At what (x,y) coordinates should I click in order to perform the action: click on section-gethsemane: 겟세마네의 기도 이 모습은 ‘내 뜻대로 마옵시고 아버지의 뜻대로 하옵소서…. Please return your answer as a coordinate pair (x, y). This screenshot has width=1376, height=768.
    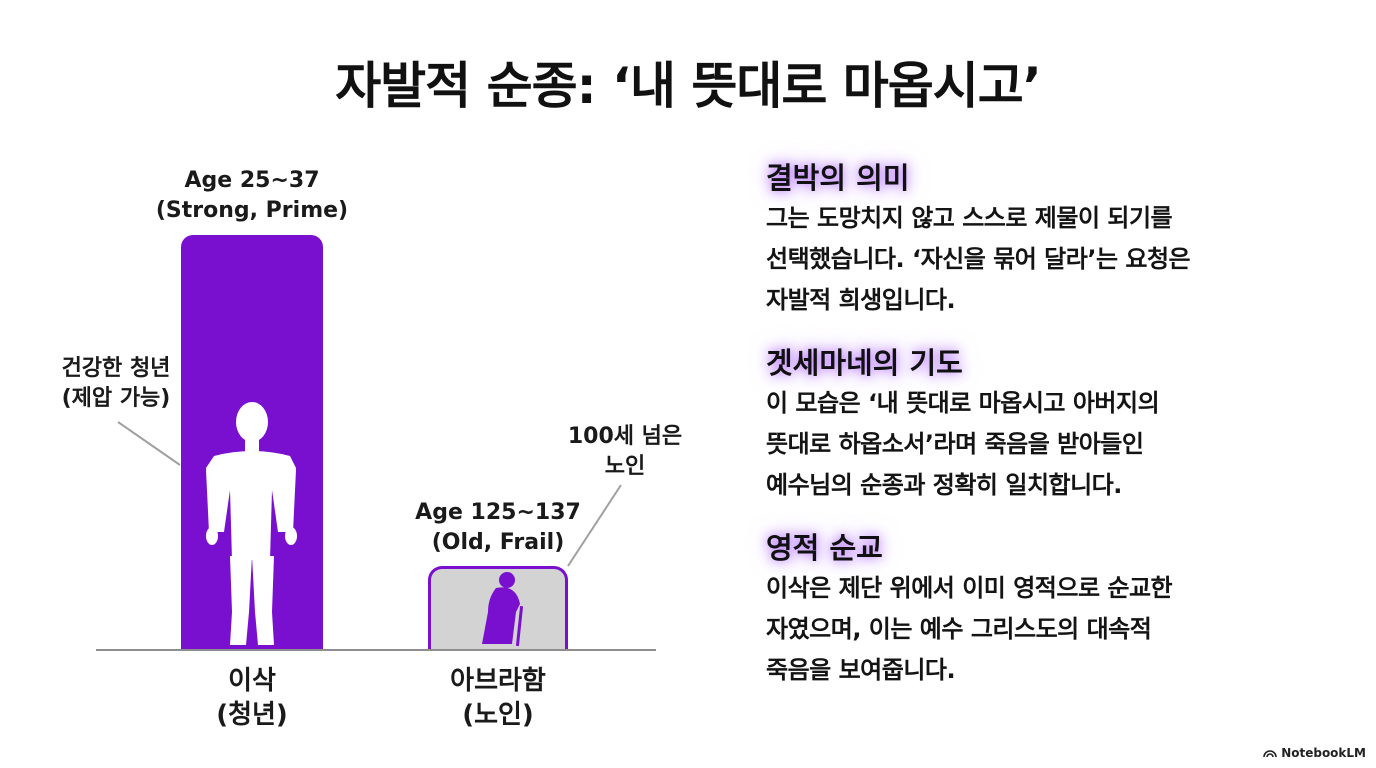
    Looking at the image, I should click on (1061, 424).